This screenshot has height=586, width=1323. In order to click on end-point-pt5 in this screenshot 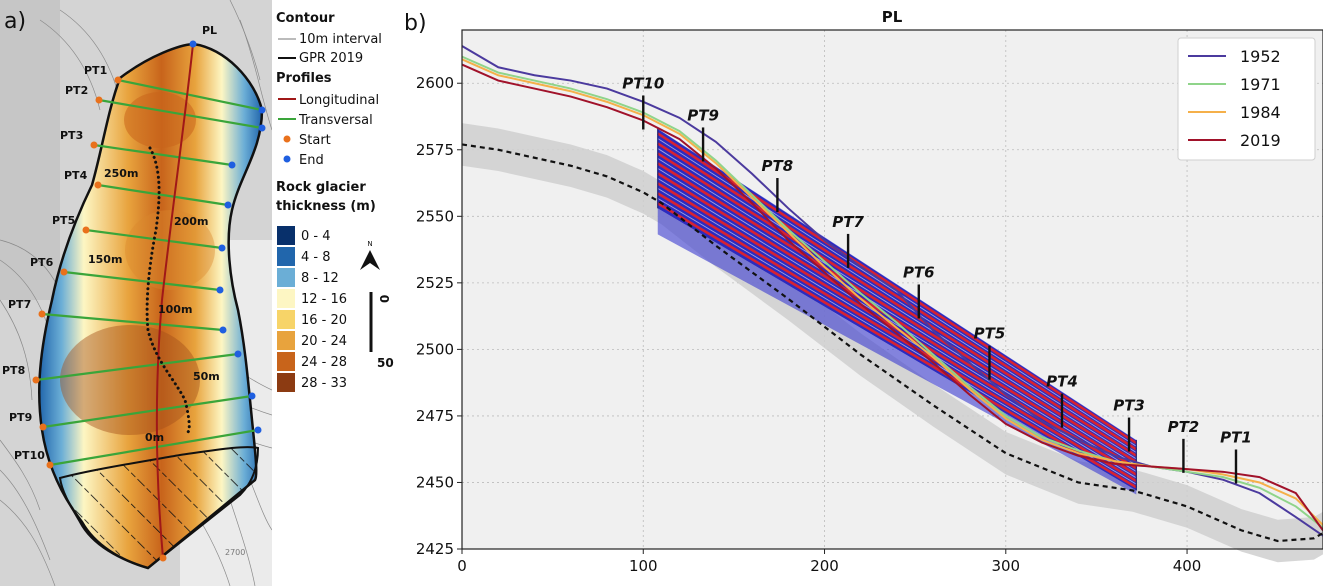, I will do `click(222, 248)`.